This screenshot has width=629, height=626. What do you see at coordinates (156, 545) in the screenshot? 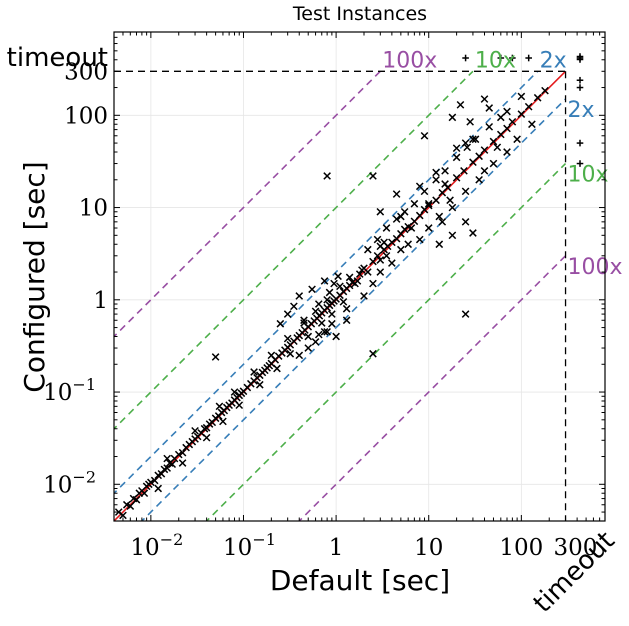
I see `x-tick-label: 10−2` at bounding box center [156, 545].